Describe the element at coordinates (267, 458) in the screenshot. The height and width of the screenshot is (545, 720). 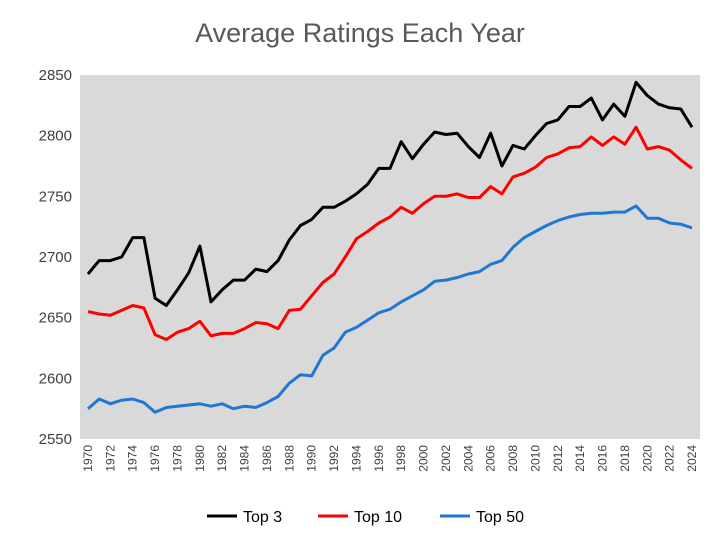
I see `x-tick-label: 1986` at that location.